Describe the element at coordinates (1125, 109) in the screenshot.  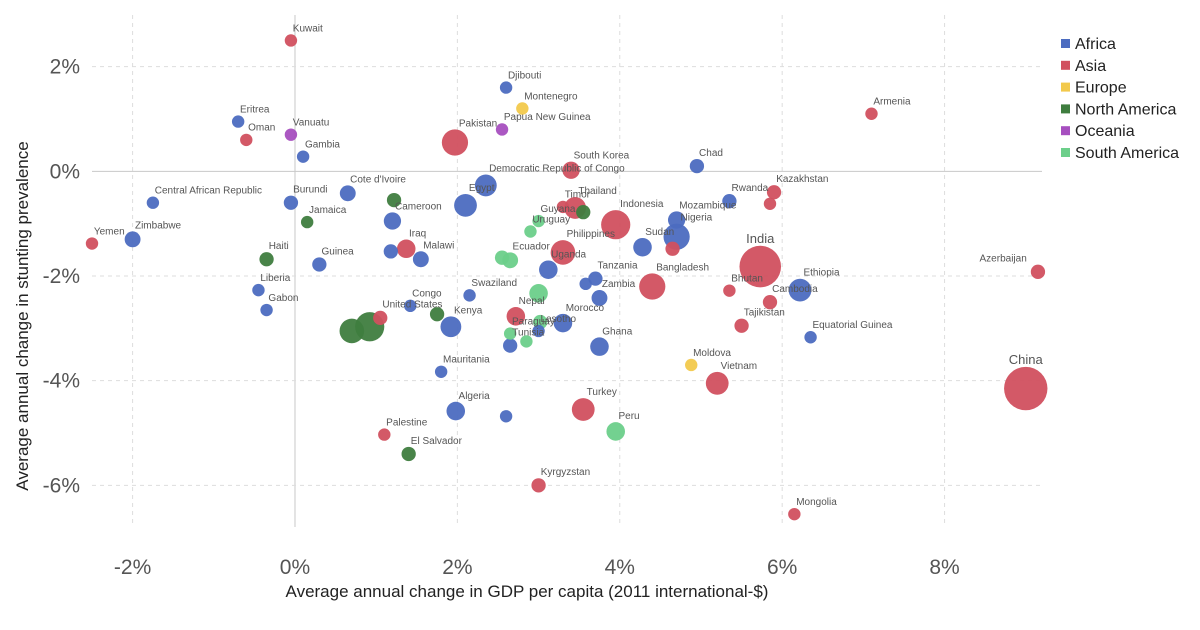
I see `legend-label: North America` at that location.